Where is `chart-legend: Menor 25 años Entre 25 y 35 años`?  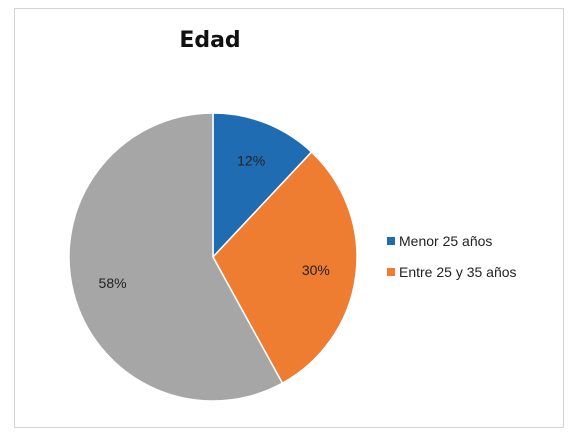 chart-legend: Menor 25 años Entre 25 y 35 años is located at coordinates (467, 263).